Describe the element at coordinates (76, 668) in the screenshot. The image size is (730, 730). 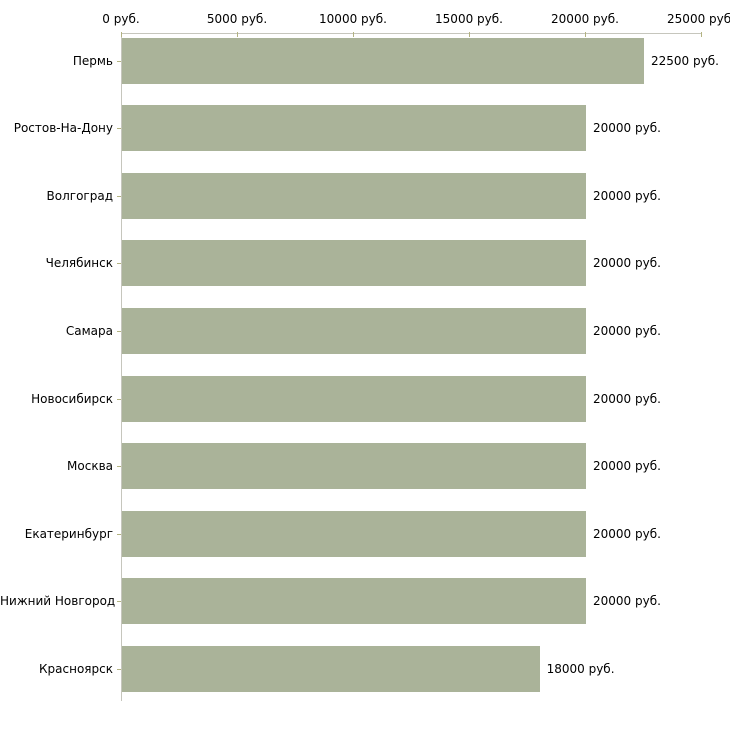
I see `category-label: Красноярск` at that location.